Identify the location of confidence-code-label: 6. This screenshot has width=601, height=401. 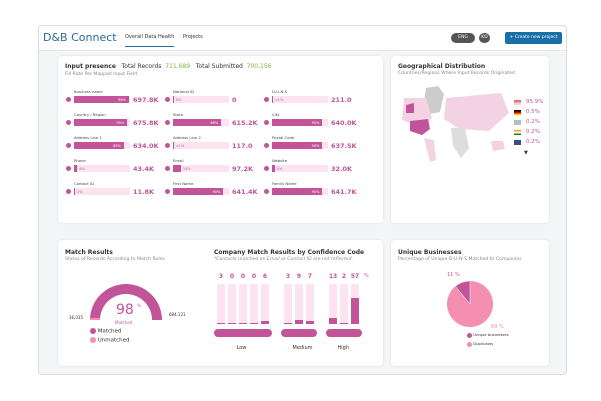
(297, 343).